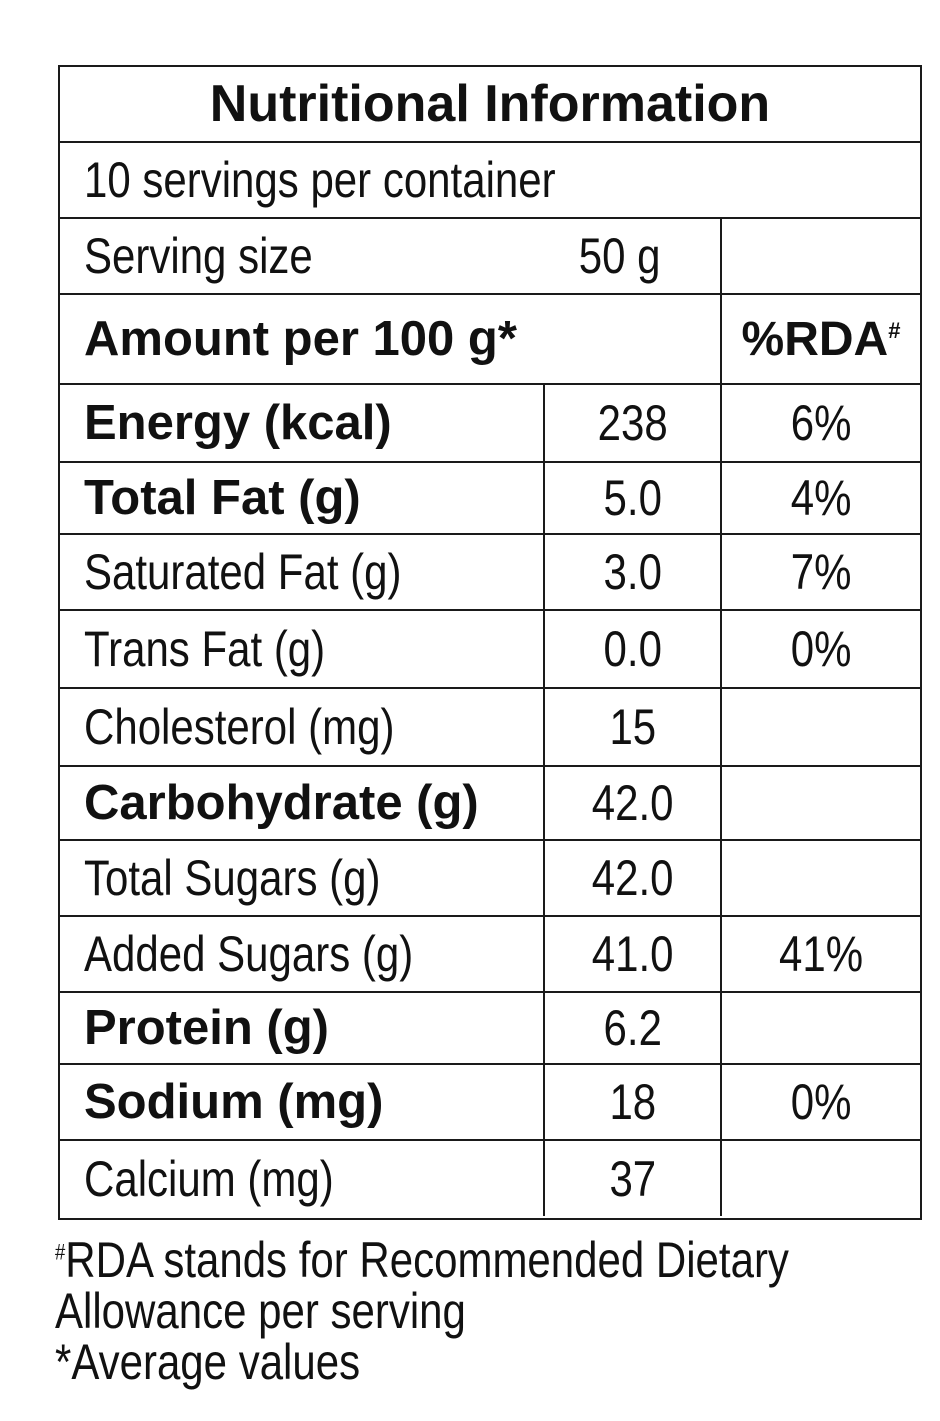  Describe the element at coordinates (490, 728) in the screenshot. I see `table-row: Cholesterol (mg) 15` at that location.